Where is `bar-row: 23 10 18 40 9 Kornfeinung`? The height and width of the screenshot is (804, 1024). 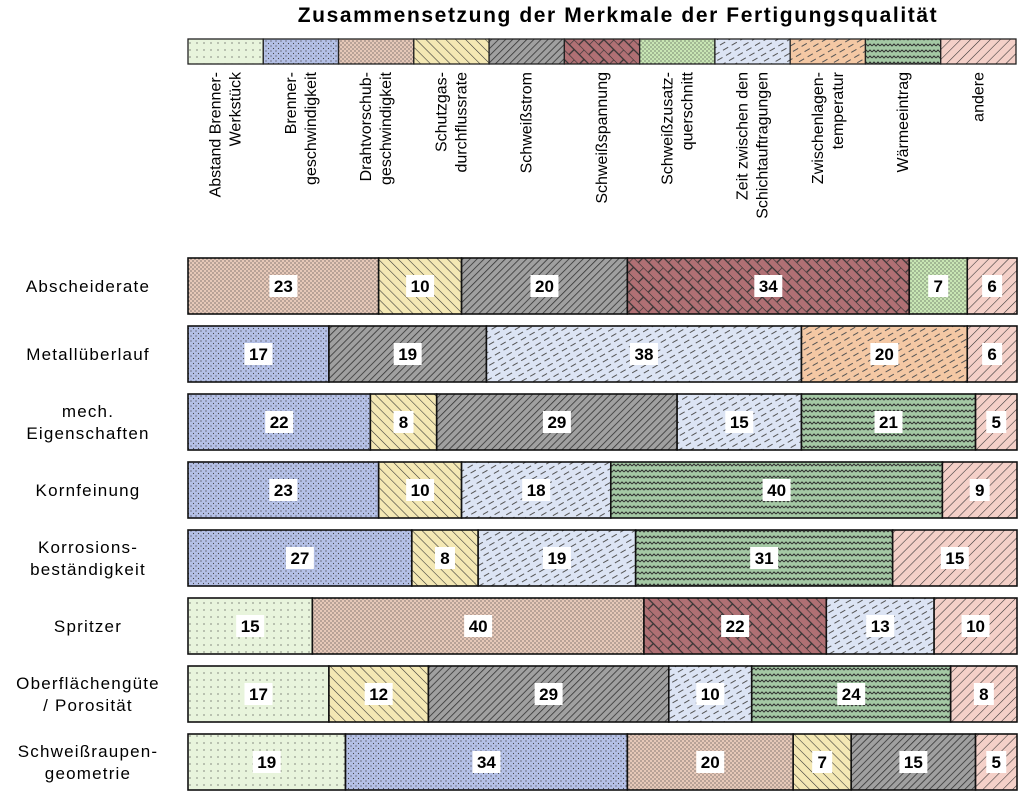
bar-row: 23 10 18 40 9 Kornfeinung is located at coordinates (527, 490).